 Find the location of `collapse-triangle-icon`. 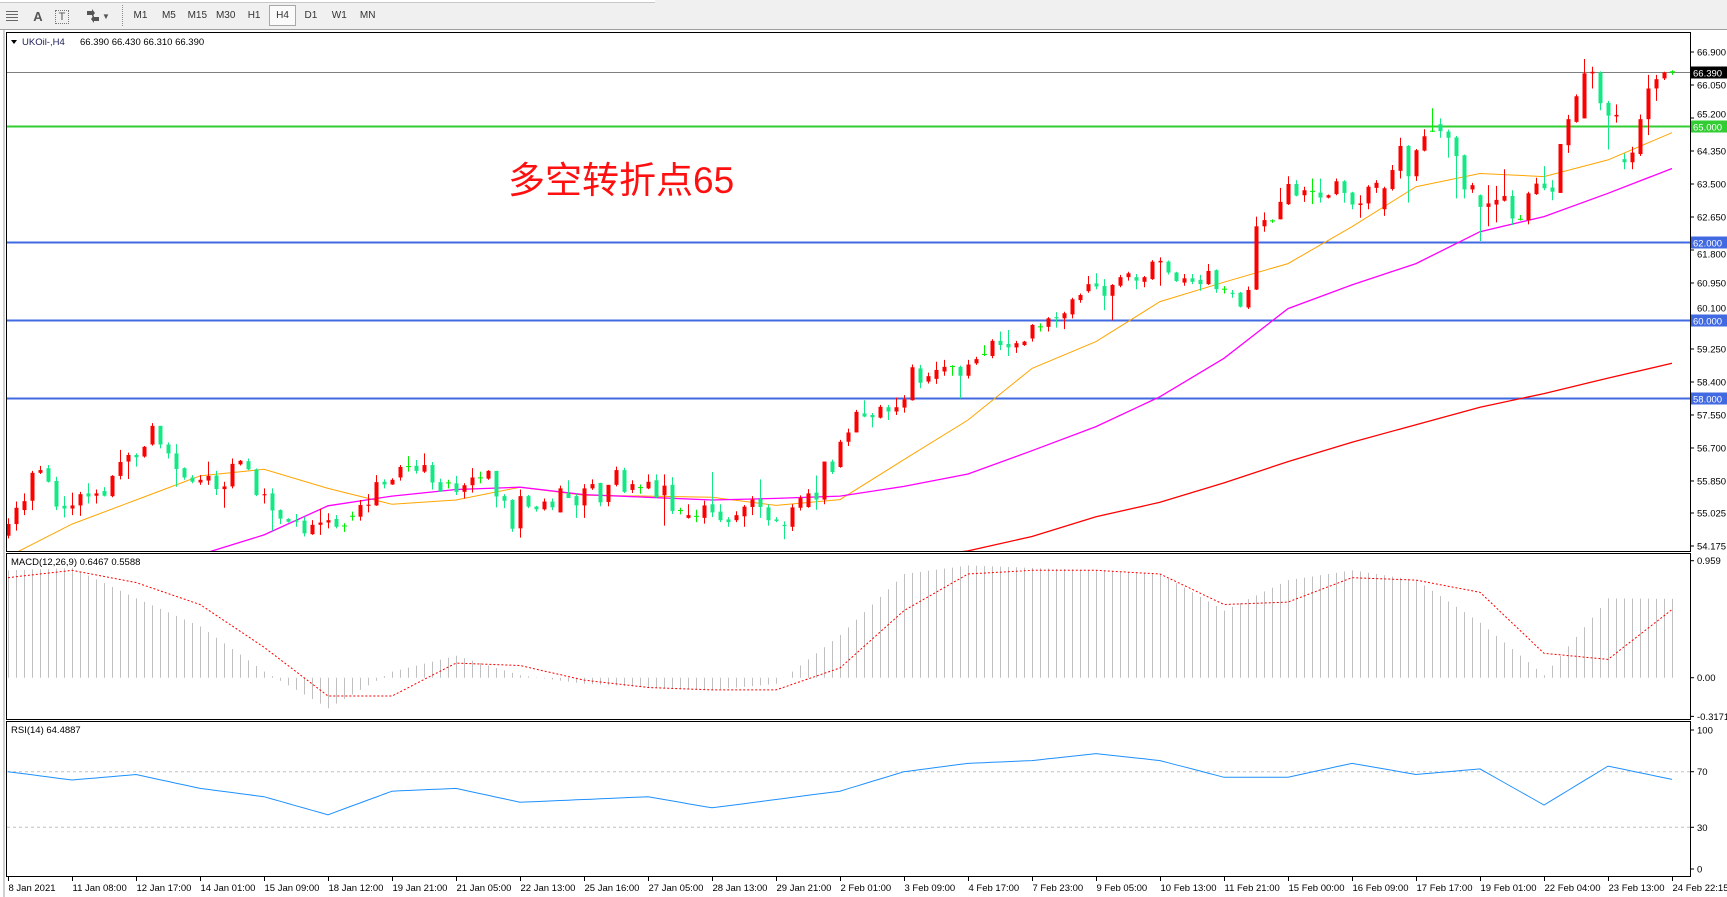

collapse-triangle-icon is located at coordinates (14, 42).